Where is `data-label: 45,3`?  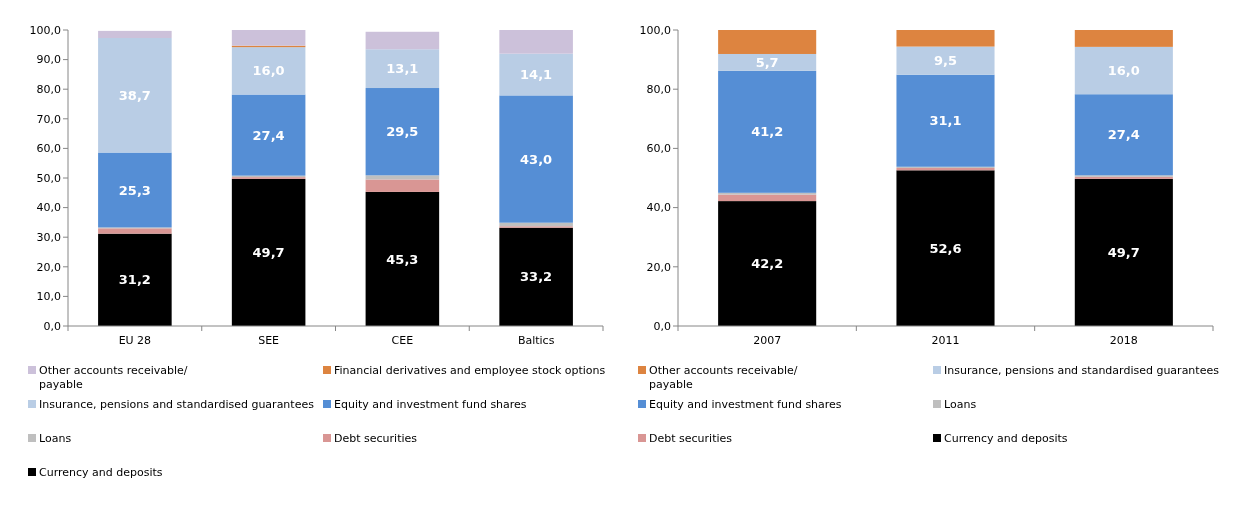
data-label: 45,3 is located at coordinates (402, 259).